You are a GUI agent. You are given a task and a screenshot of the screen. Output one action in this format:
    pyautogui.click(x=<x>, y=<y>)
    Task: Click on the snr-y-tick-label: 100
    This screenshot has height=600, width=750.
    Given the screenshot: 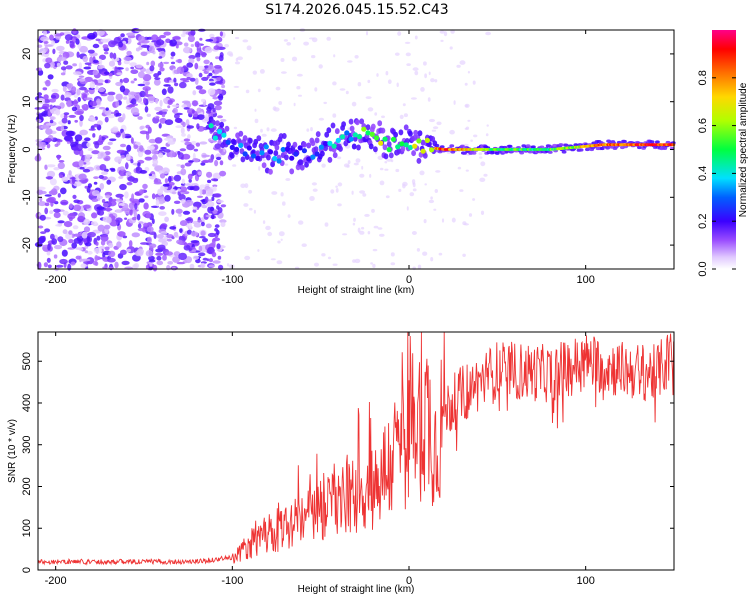 What is the action you would take?
    pyautogui.click(x=27, y=528)
    